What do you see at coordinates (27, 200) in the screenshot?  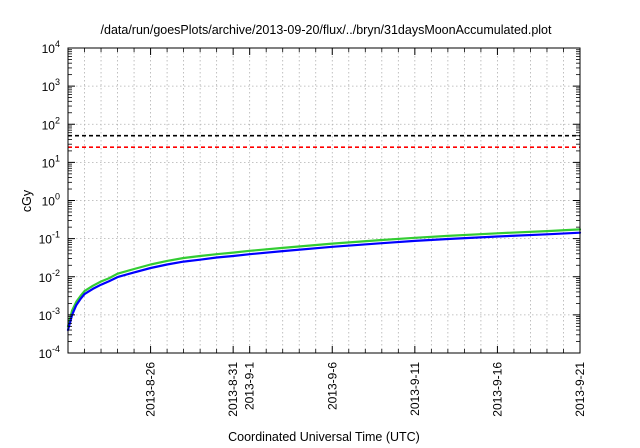 I see `y-axis-label: cGy` at bounding box center [27, 200].